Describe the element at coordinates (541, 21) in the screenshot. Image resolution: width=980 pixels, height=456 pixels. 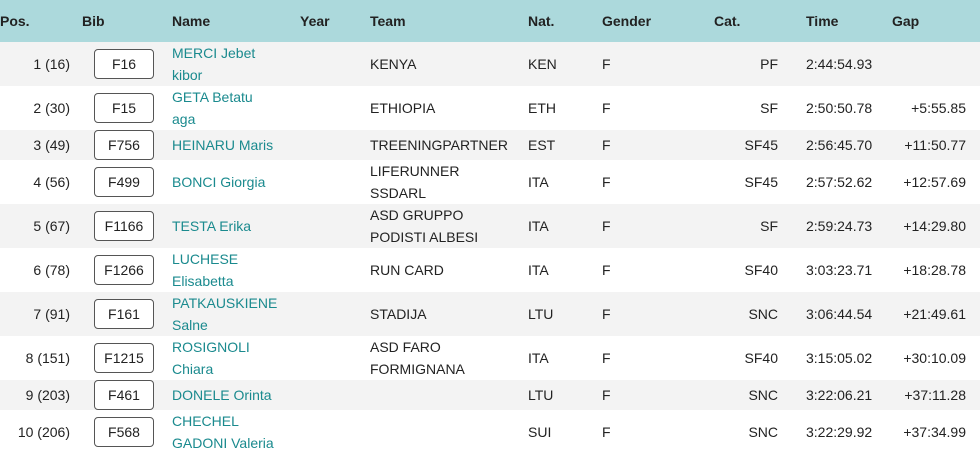
I see `header-nat: Nat.` at that location.